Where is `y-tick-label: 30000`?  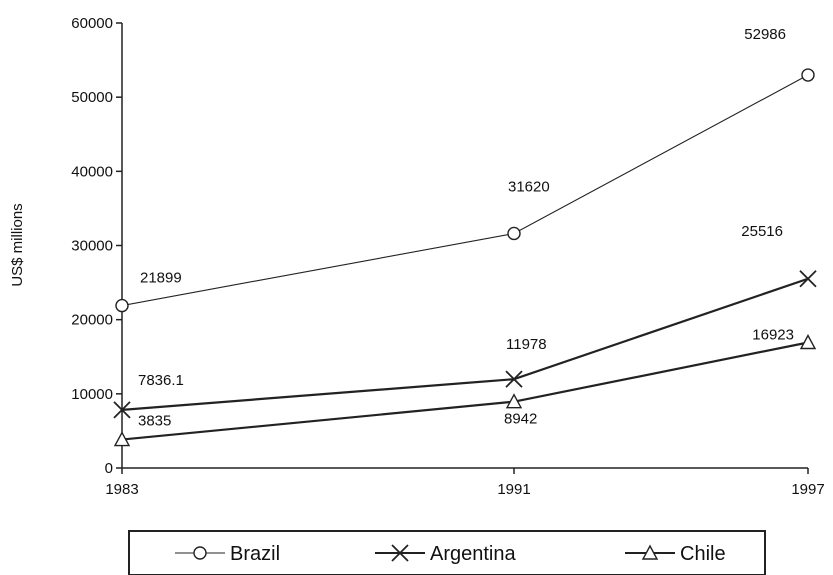
y-tick-label: 30000 is located at coordinates (92, 246).